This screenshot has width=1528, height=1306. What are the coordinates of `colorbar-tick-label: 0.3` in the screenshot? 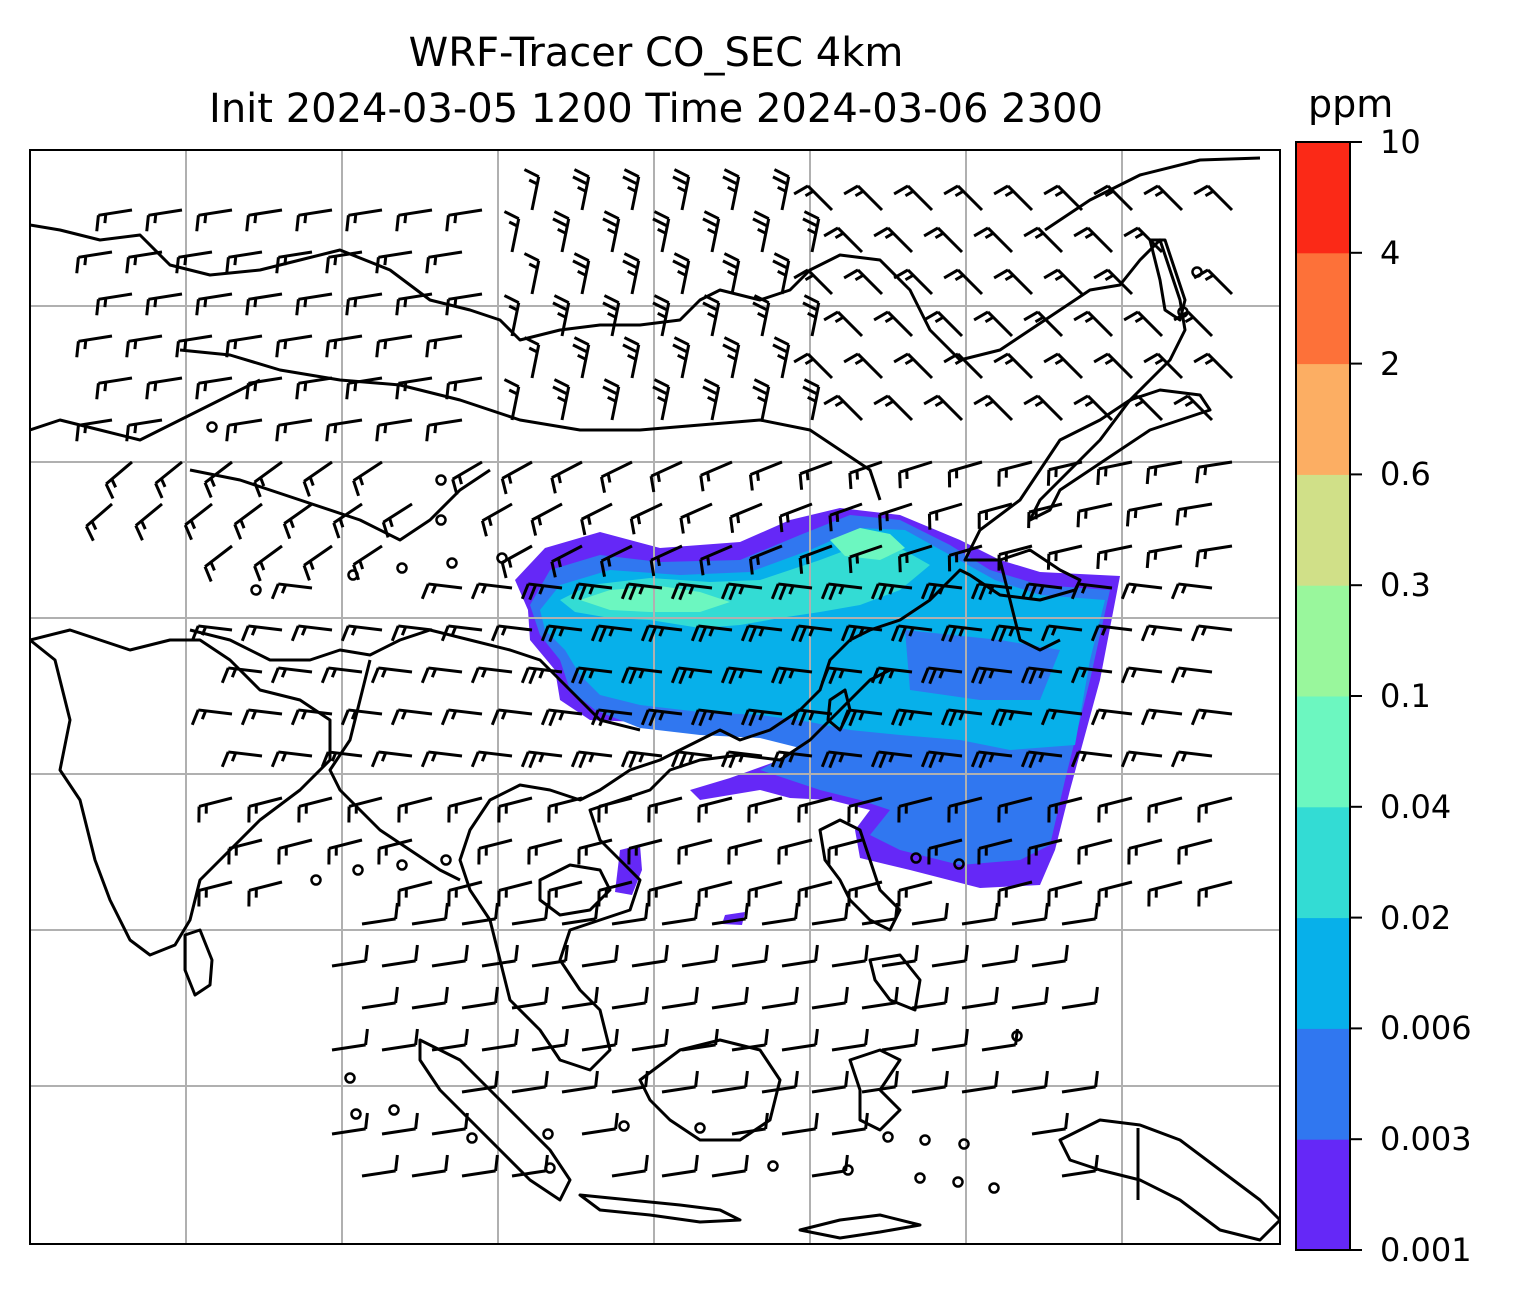 It's located at (1405, 585).